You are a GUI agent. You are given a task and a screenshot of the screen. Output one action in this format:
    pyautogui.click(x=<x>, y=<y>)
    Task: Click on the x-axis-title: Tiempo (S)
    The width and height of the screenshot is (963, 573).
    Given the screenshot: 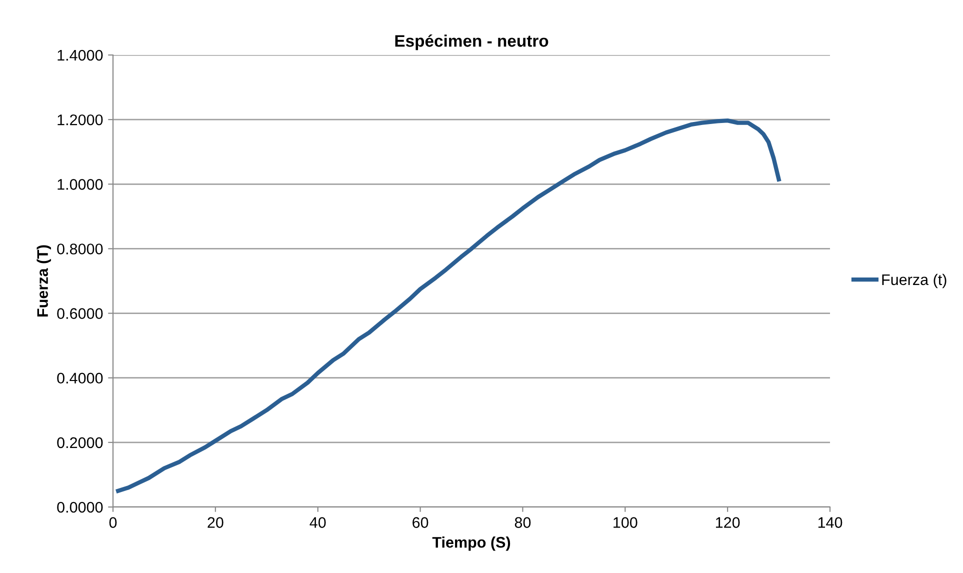 What is the action you would take?
    pyautogui.click(x=471, y=543)
    